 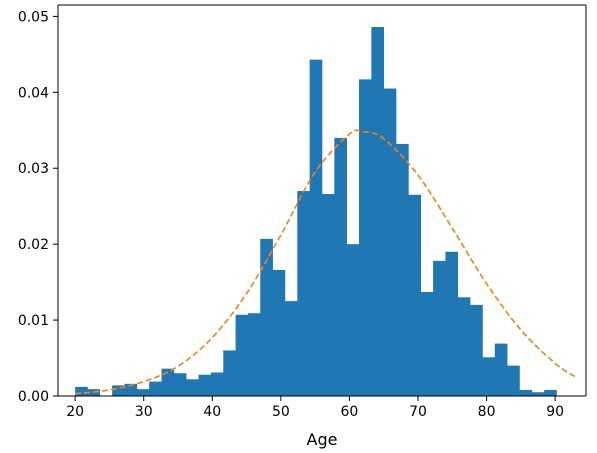 What do you see at coordinates (555, 412) in the screenshot?
I see `x-tick-label: 90` at bounding box center [555, 412].